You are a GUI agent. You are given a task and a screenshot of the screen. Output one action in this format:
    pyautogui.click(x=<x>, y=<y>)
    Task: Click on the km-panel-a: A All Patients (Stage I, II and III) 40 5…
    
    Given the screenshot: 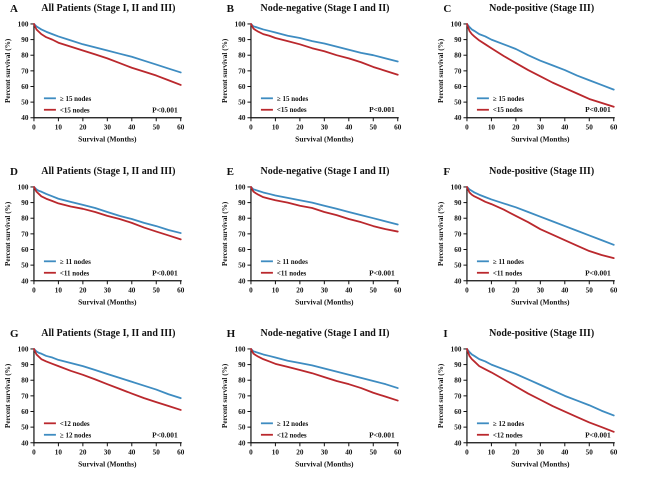 What is the action you would take?
    pyautogui.click(x=108, y=81)
    